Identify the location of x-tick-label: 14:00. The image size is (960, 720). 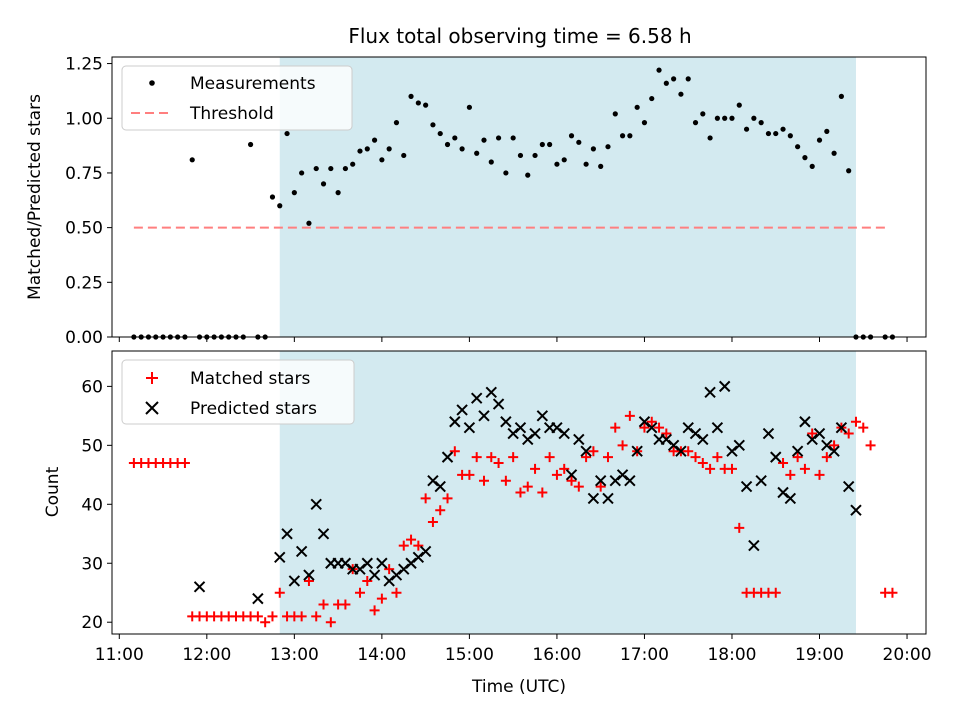
(381, 655).